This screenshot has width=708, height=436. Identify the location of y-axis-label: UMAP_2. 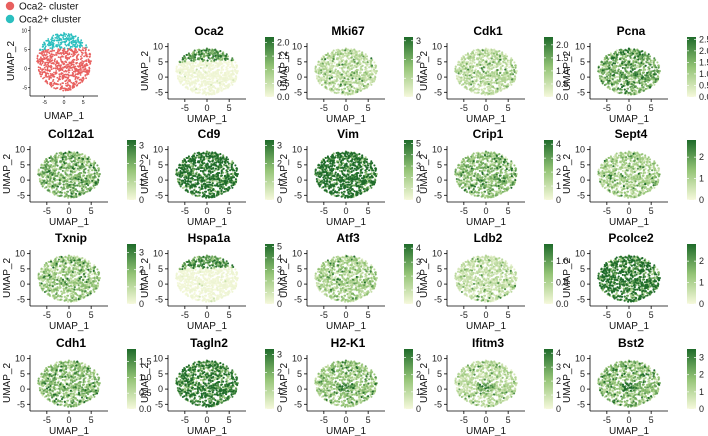
(424, 71).